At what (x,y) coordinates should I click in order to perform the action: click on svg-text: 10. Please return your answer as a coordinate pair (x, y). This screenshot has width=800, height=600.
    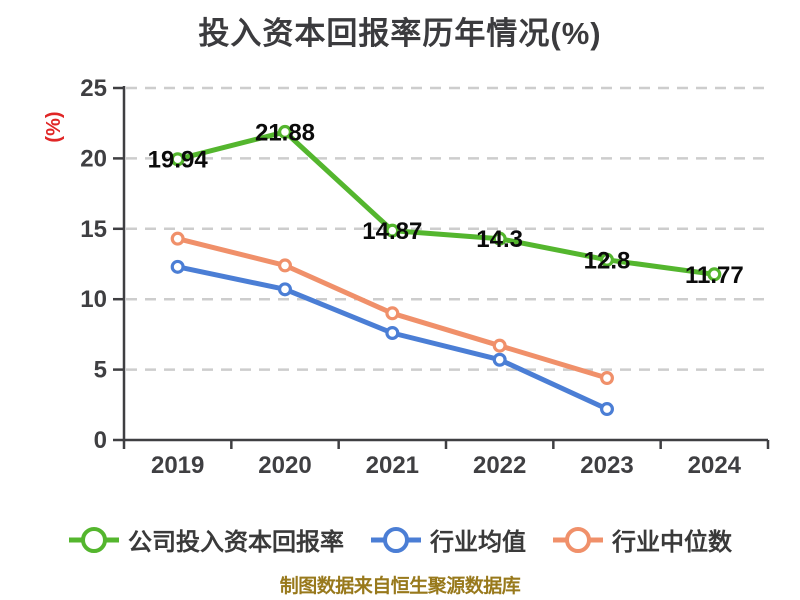
    Looking at the image, I should click on (93, 299).